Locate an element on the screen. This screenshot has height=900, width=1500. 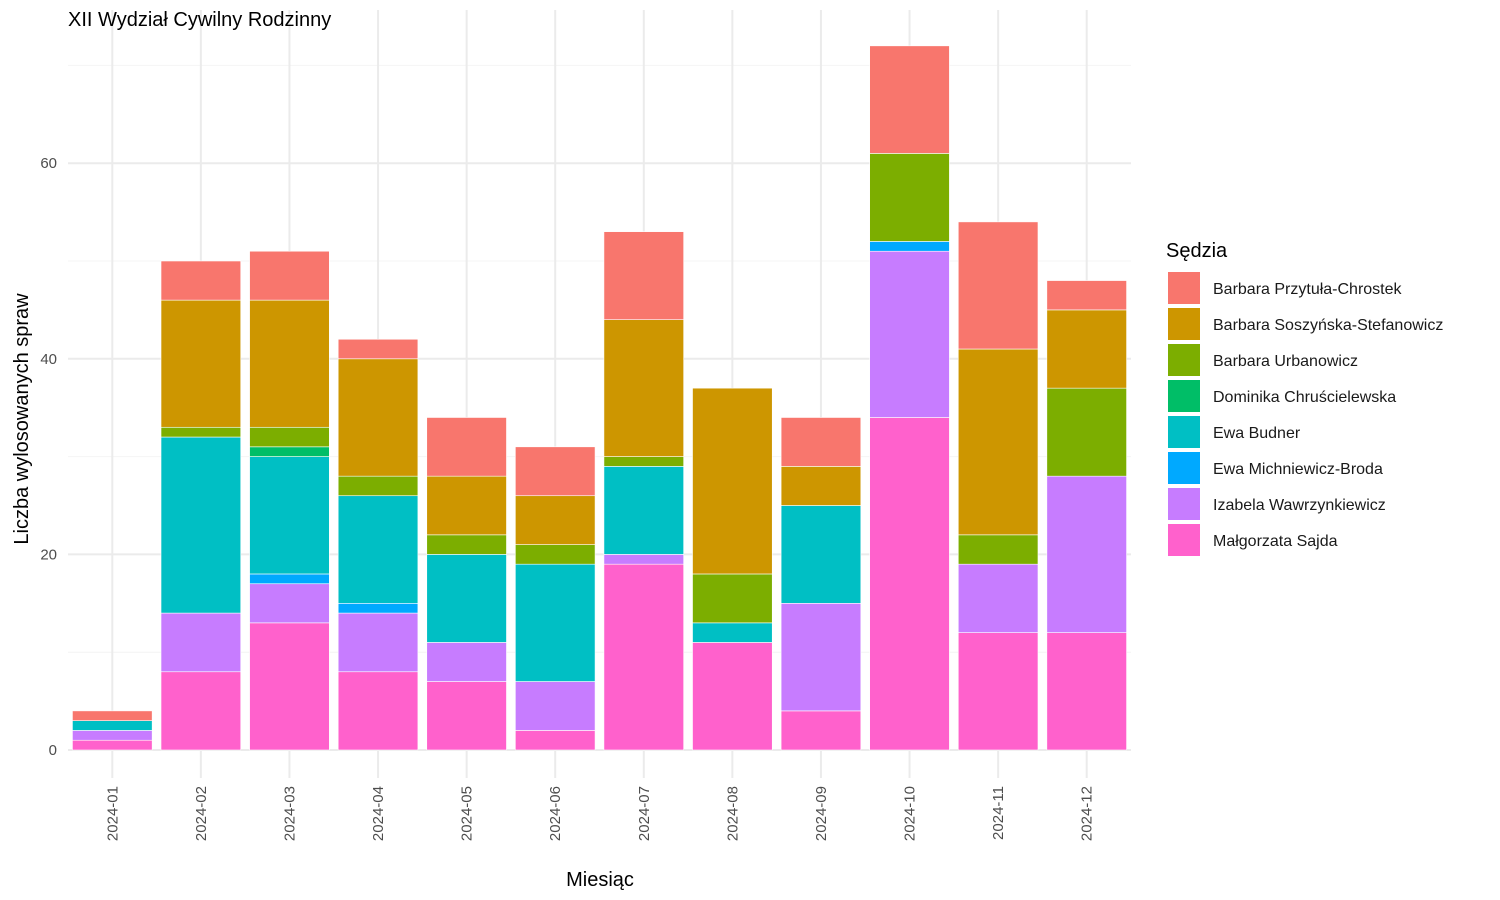
x-tick-label: 2024-09 is located at coordinates (821, 813).